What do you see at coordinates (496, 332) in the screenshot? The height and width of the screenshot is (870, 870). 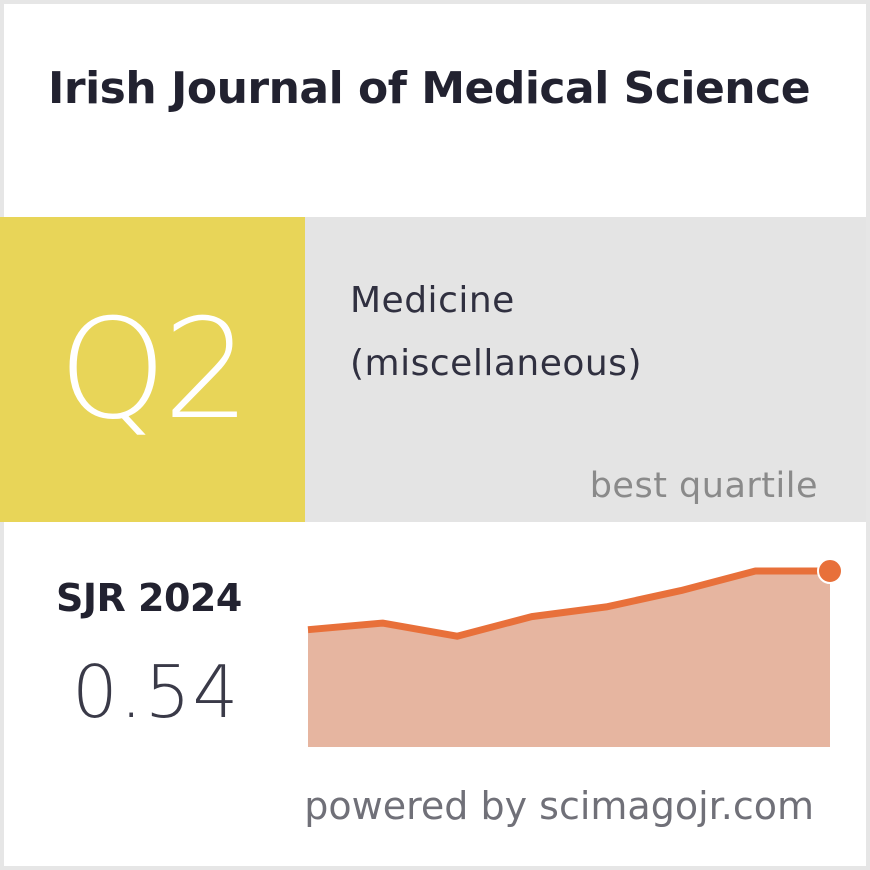 I see `subject-category: Medicine (miscellaneous)` at bounding box center [496, 332].